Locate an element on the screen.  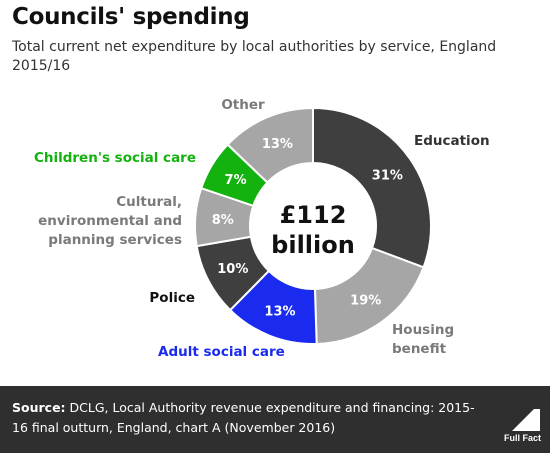
value-label-other: 13% is located at coordinates (277, 144).